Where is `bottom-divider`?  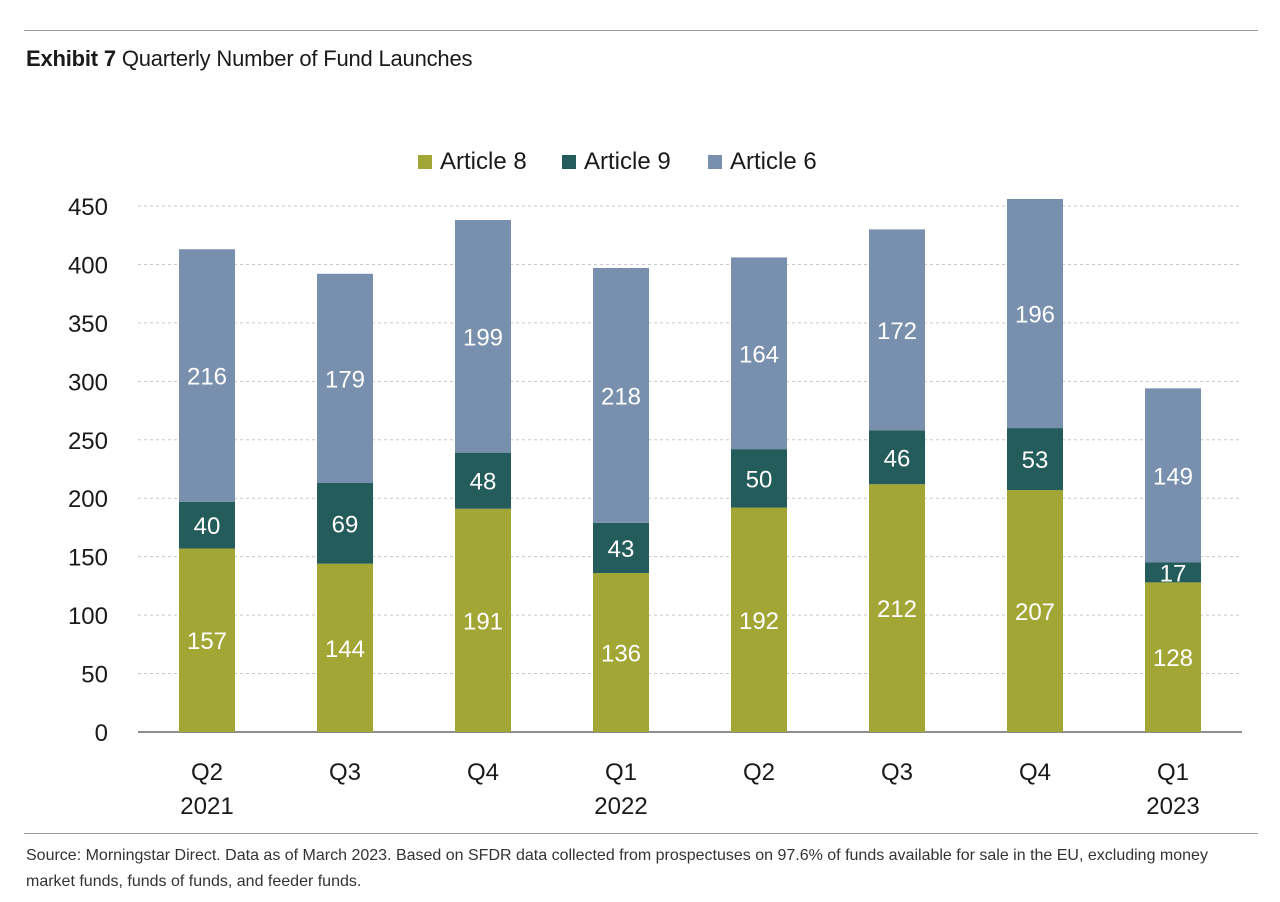 bottom-divider is located at coordinates (641, 833).